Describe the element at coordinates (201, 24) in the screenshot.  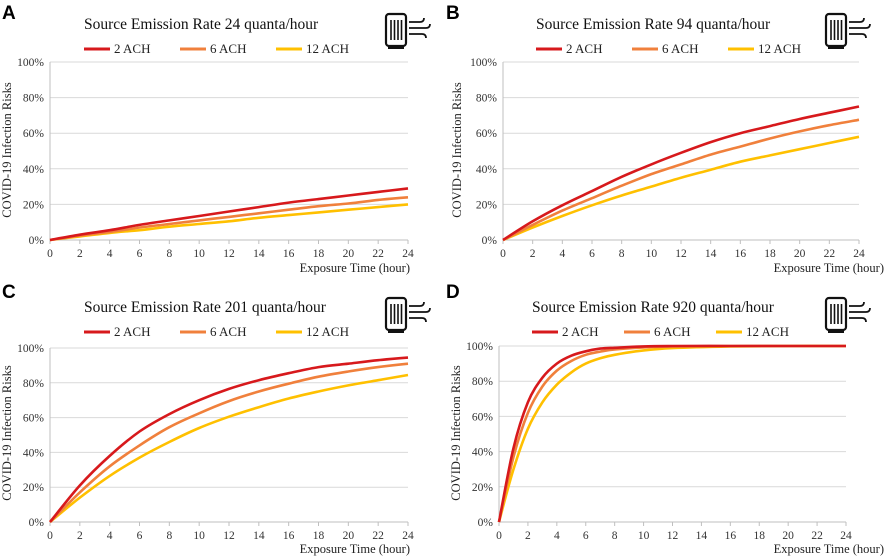
I see `chart-title: Source Emission Rate 24 quanta/hour` at that location.